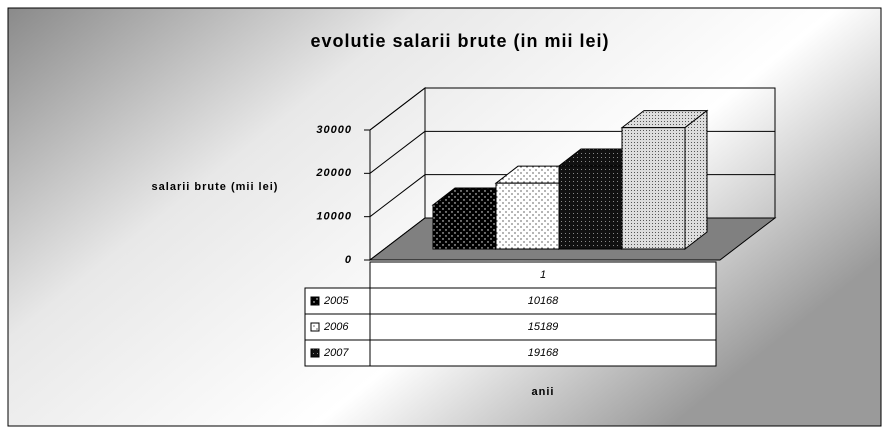  Describe the element at coordinates (459, 41) in the screenshot. I see `chart-title: evolutie salarii brute (in mii lei)` at that location.